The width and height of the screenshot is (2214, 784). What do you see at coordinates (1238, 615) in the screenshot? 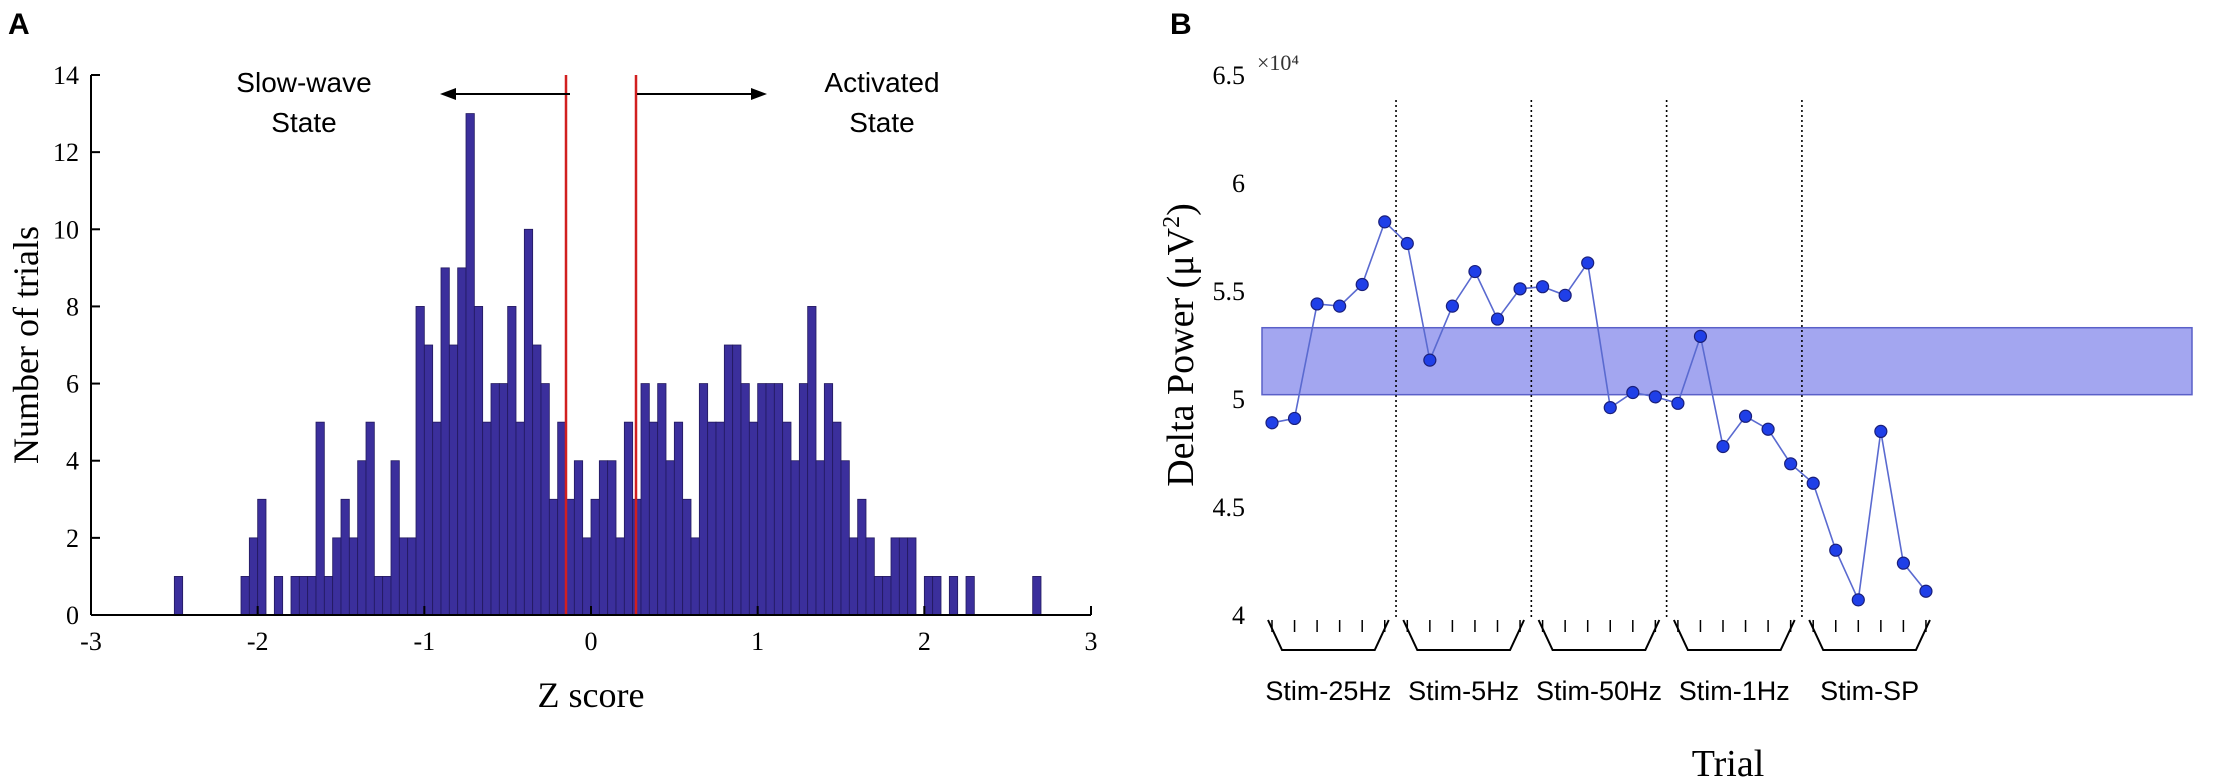
I see `y-tick-label: 4` at bounding box center [1238, 615].